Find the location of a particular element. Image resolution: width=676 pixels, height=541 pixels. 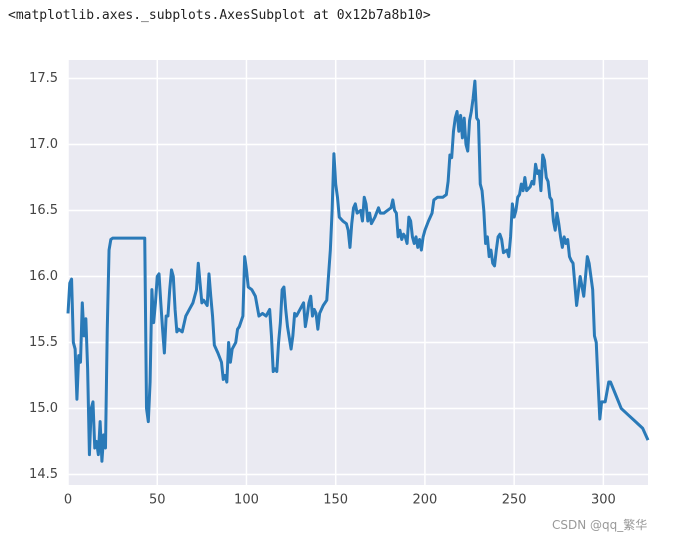

x-tick-label: 250 is located at coordinates (514, 500).